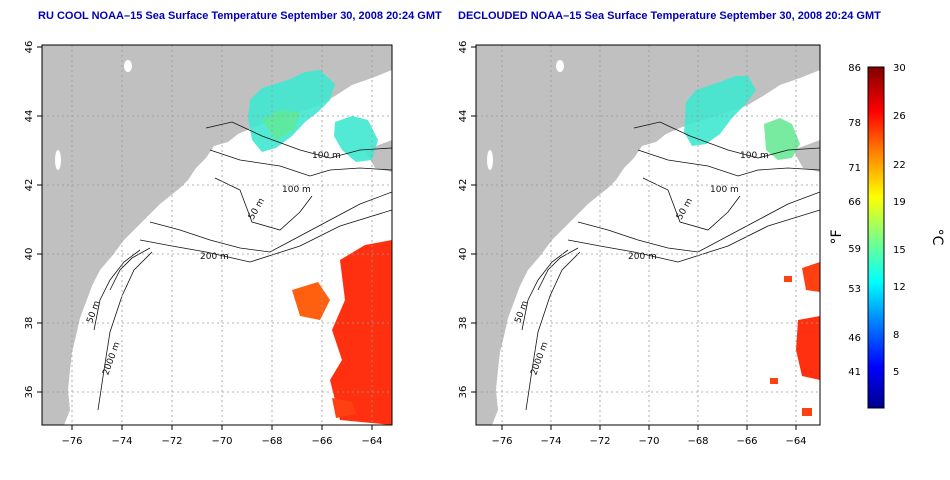 The image size is (950, 480). Describe the element at coordinates (854, 372) in the screenshot. I see `f-tick: 41` at that location.